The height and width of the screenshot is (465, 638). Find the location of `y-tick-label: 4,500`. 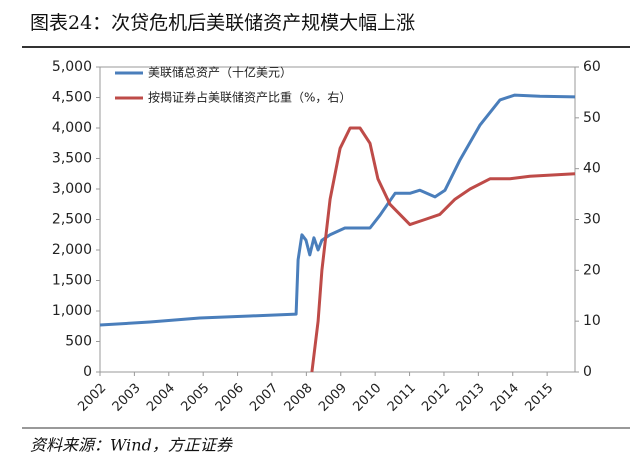

y-tick-label: 4,500 is located at coordinates (72, 98).